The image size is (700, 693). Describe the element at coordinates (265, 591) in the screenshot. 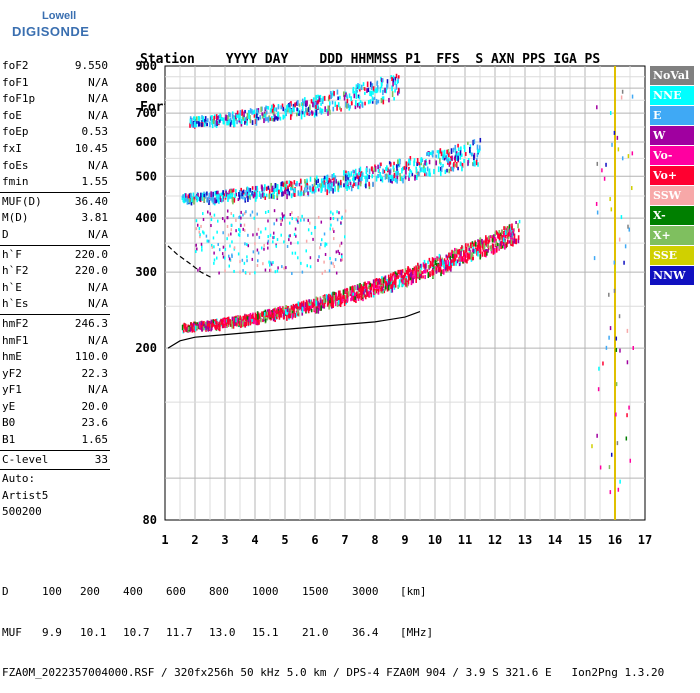

I see `distance-value: 1000` at that location.